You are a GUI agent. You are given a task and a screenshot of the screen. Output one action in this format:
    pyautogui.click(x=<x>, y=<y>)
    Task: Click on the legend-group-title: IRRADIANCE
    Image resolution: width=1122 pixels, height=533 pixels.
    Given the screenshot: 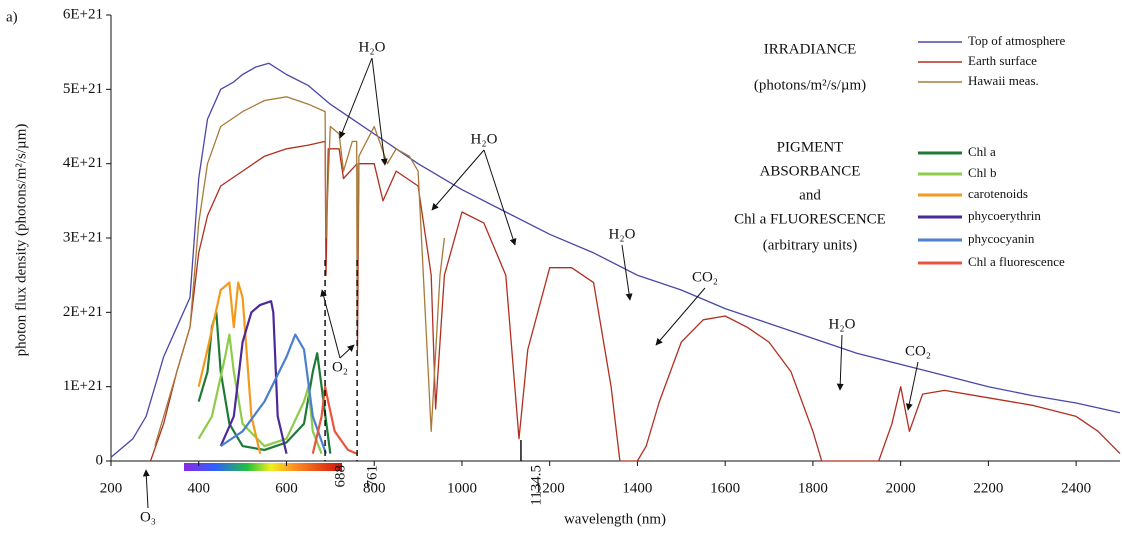 What is the action you would take?
    pyautogui.click(x=810, y=49)
    